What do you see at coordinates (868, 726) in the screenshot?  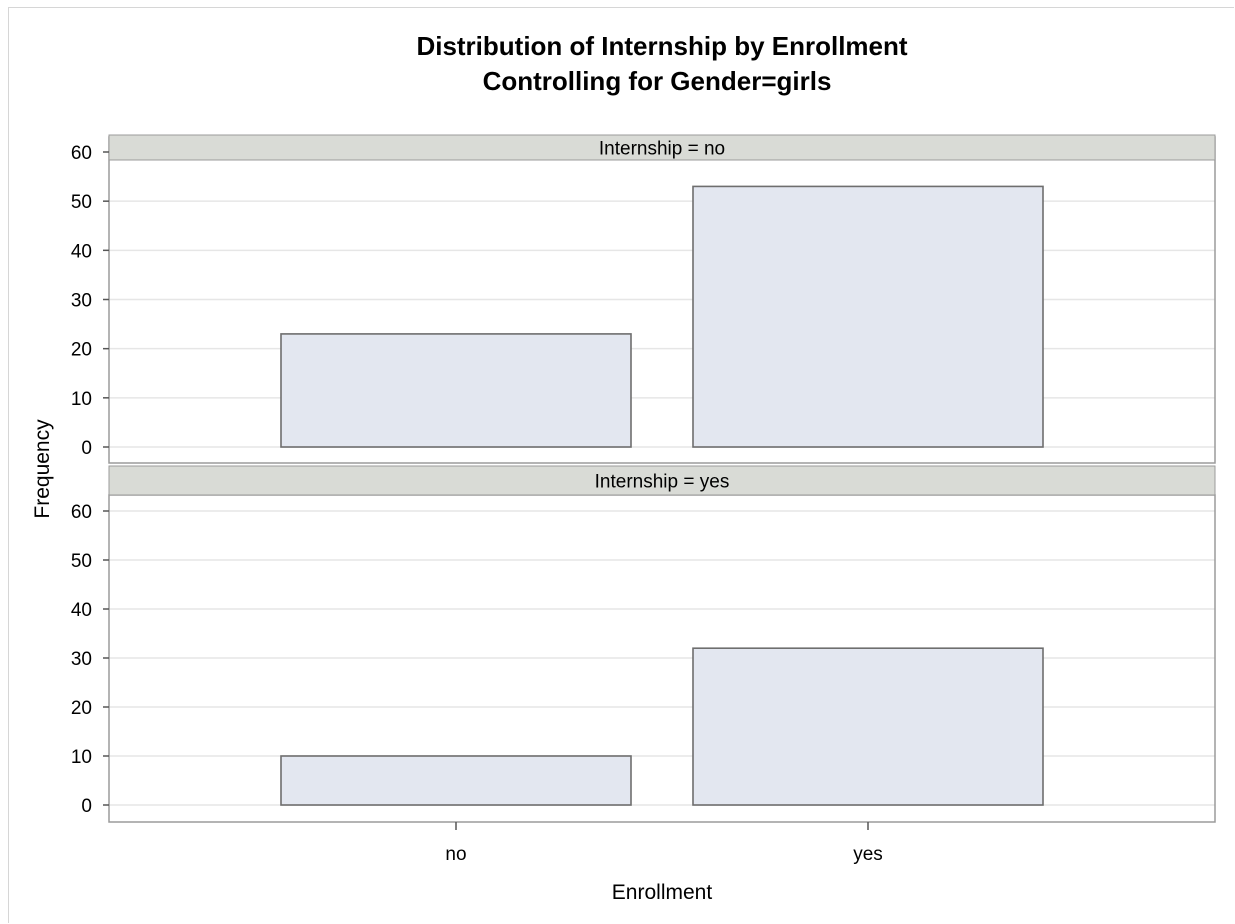 I see `bar-yes-yes` at bounding box center [868, 726].